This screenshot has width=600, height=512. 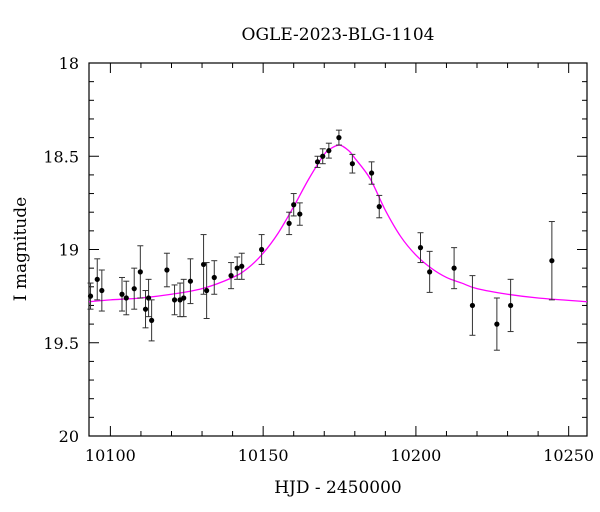 I want to click on y-tick-label: 18.5, so click(x=61, y=156).